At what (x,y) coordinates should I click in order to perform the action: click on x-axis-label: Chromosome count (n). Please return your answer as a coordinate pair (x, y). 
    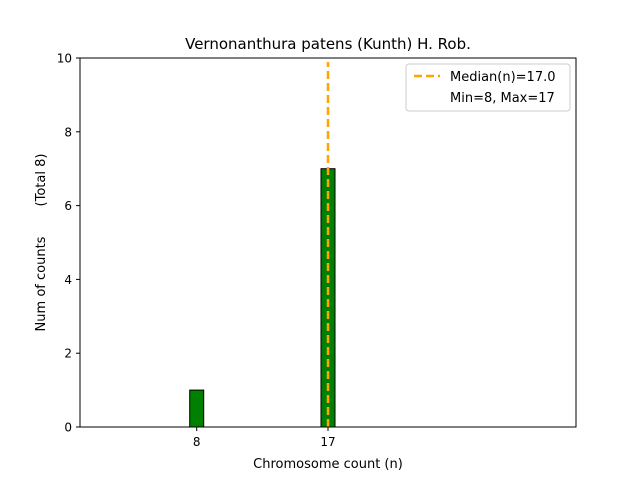
    Looking at the image, I should click on (328, 464).